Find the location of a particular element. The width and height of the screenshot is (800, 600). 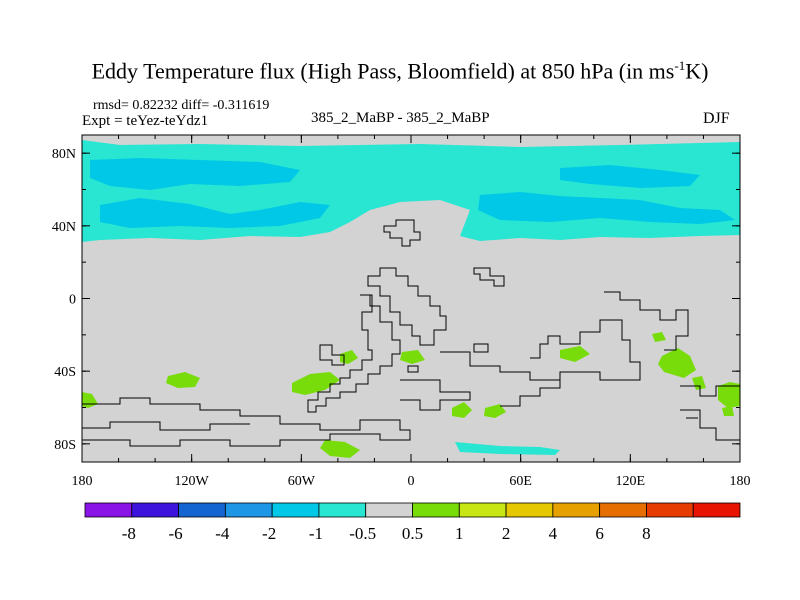

colorbar-label: -2 is located at coordinates (269, 533).